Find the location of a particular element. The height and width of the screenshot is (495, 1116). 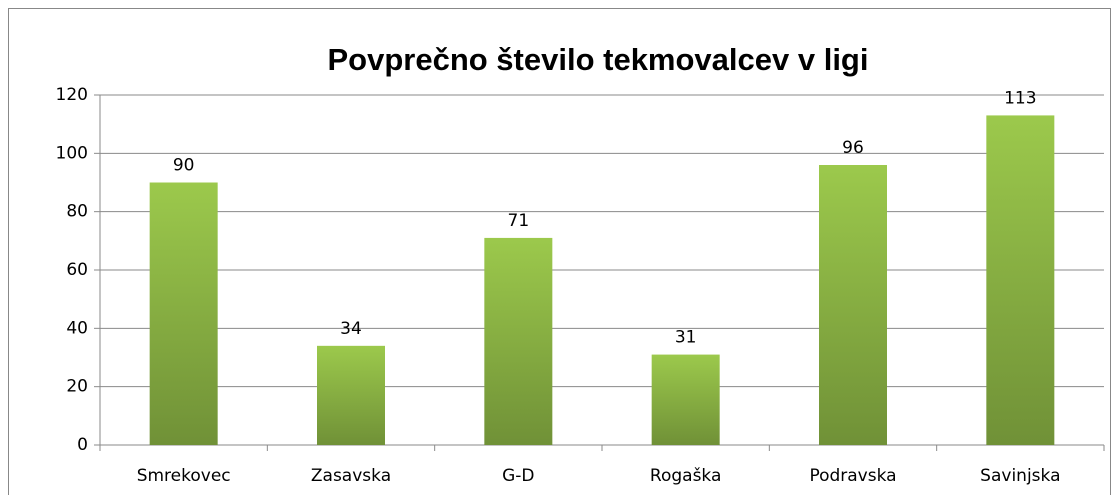

x-tick-label: Savinjska is located at coordinates (1020, 476).